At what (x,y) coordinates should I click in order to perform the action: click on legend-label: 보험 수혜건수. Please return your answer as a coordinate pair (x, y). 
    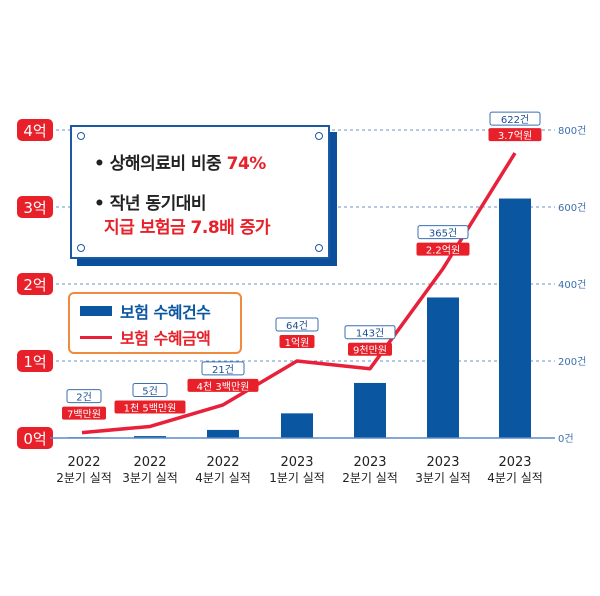
    Looking at the image, I should click on (165, 312).